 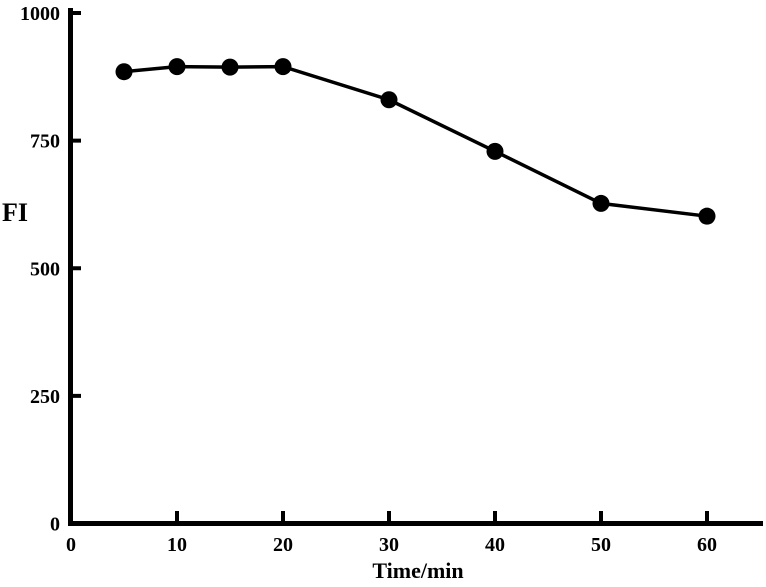 I want to click on x-axis-label: Time/min, so click(x=417, y=570).